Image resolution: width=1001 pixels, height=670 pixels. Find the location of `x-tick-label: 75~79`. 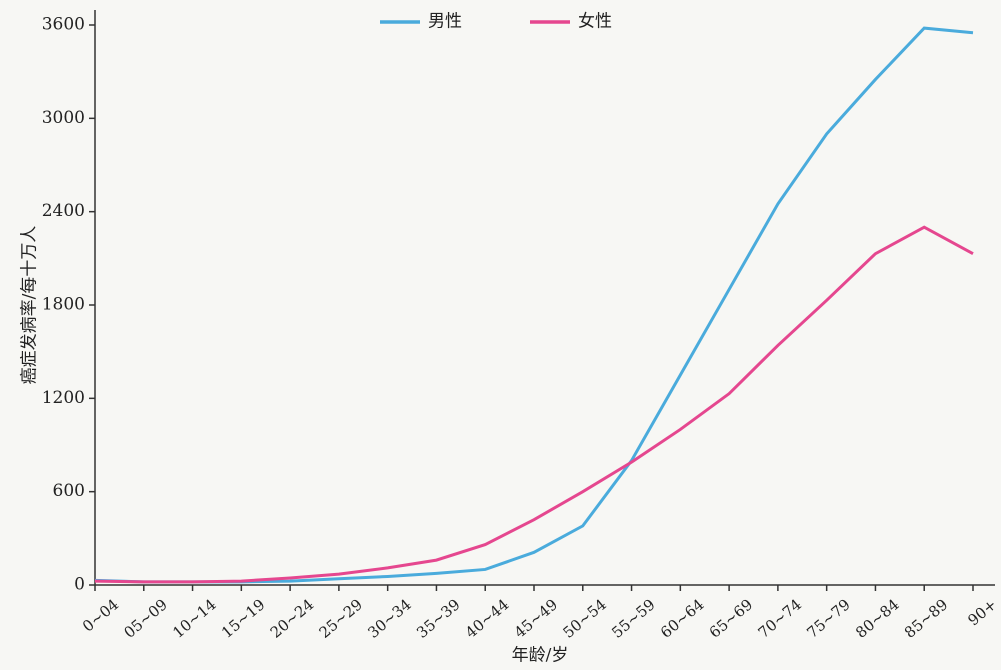

x-tick-label: 75~79 is located at coordinates (828, 618).